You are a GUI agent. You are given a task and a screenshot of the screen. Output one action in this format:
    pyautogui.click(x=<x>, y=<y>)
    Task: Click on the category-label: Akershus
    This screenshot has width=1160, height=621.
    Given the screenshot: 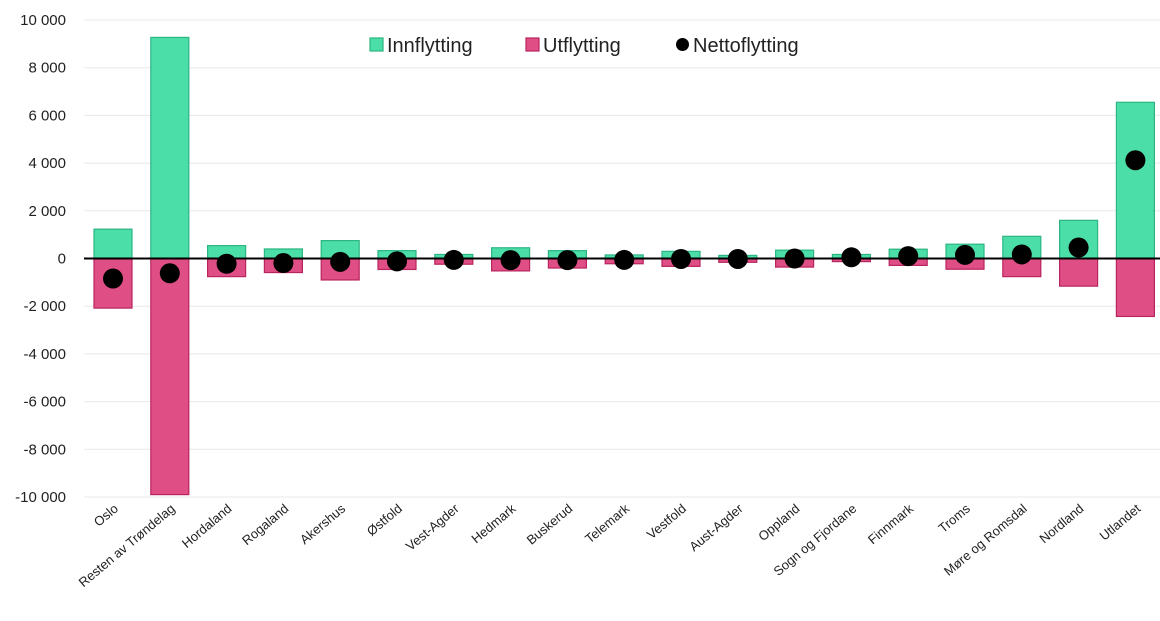 What is the action you would take?
    pyautogui.click(x=323, y=523)
    